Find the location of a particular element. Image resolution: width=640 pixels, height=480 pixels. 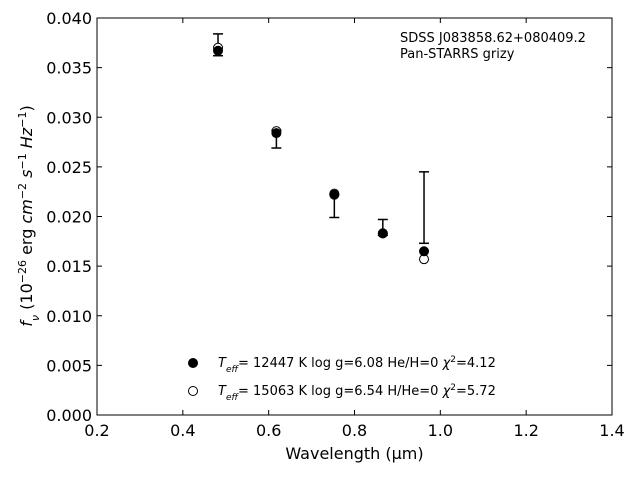

x-tick-label: 0.8 is located at coordinates (354, 430).